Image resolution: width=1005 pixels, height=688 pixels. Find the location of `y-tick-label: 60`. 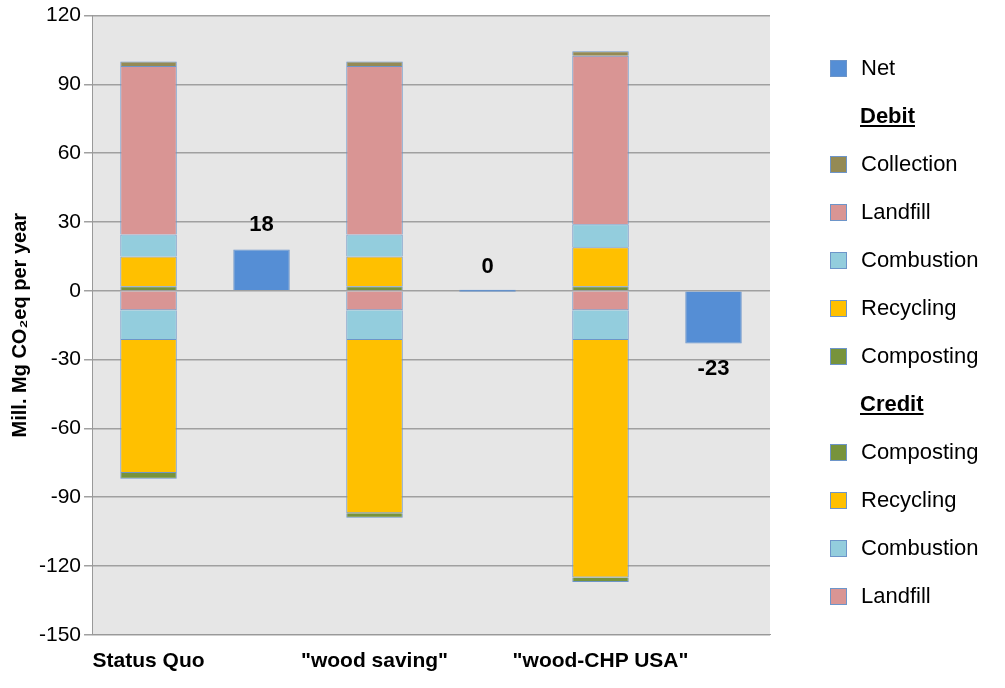

y-tick-label: 60 is located at coordinates (69, 151).